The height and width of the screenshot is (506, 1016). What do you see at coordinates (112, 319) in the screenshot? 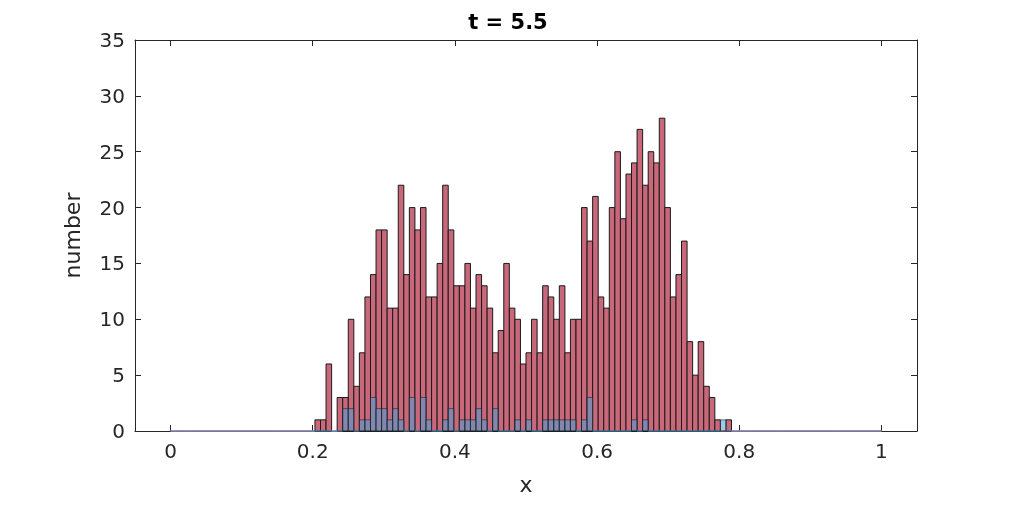
I see `y-tick-label: 10` at bounding box center [112, 319].